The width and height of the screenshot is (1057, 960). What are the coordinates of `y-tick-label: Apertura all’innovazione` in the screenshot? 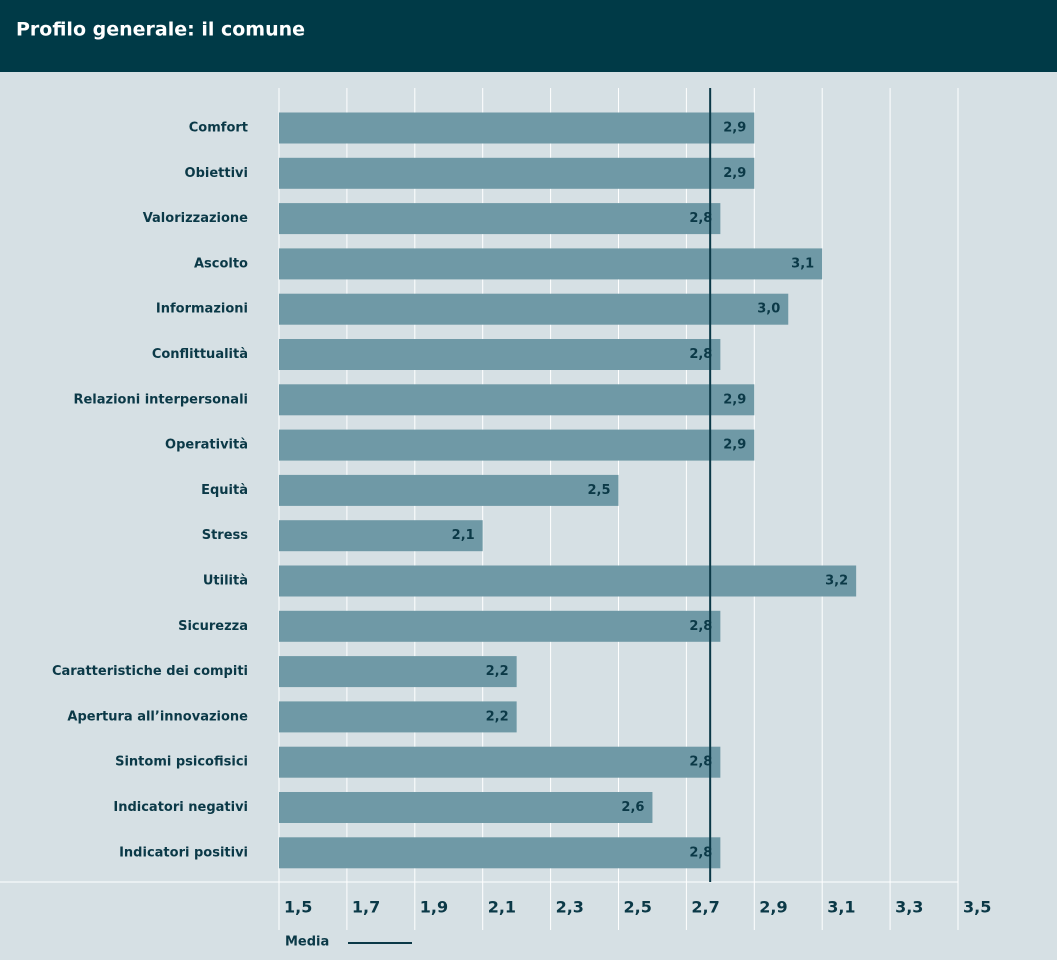 It's located at (157, 716).